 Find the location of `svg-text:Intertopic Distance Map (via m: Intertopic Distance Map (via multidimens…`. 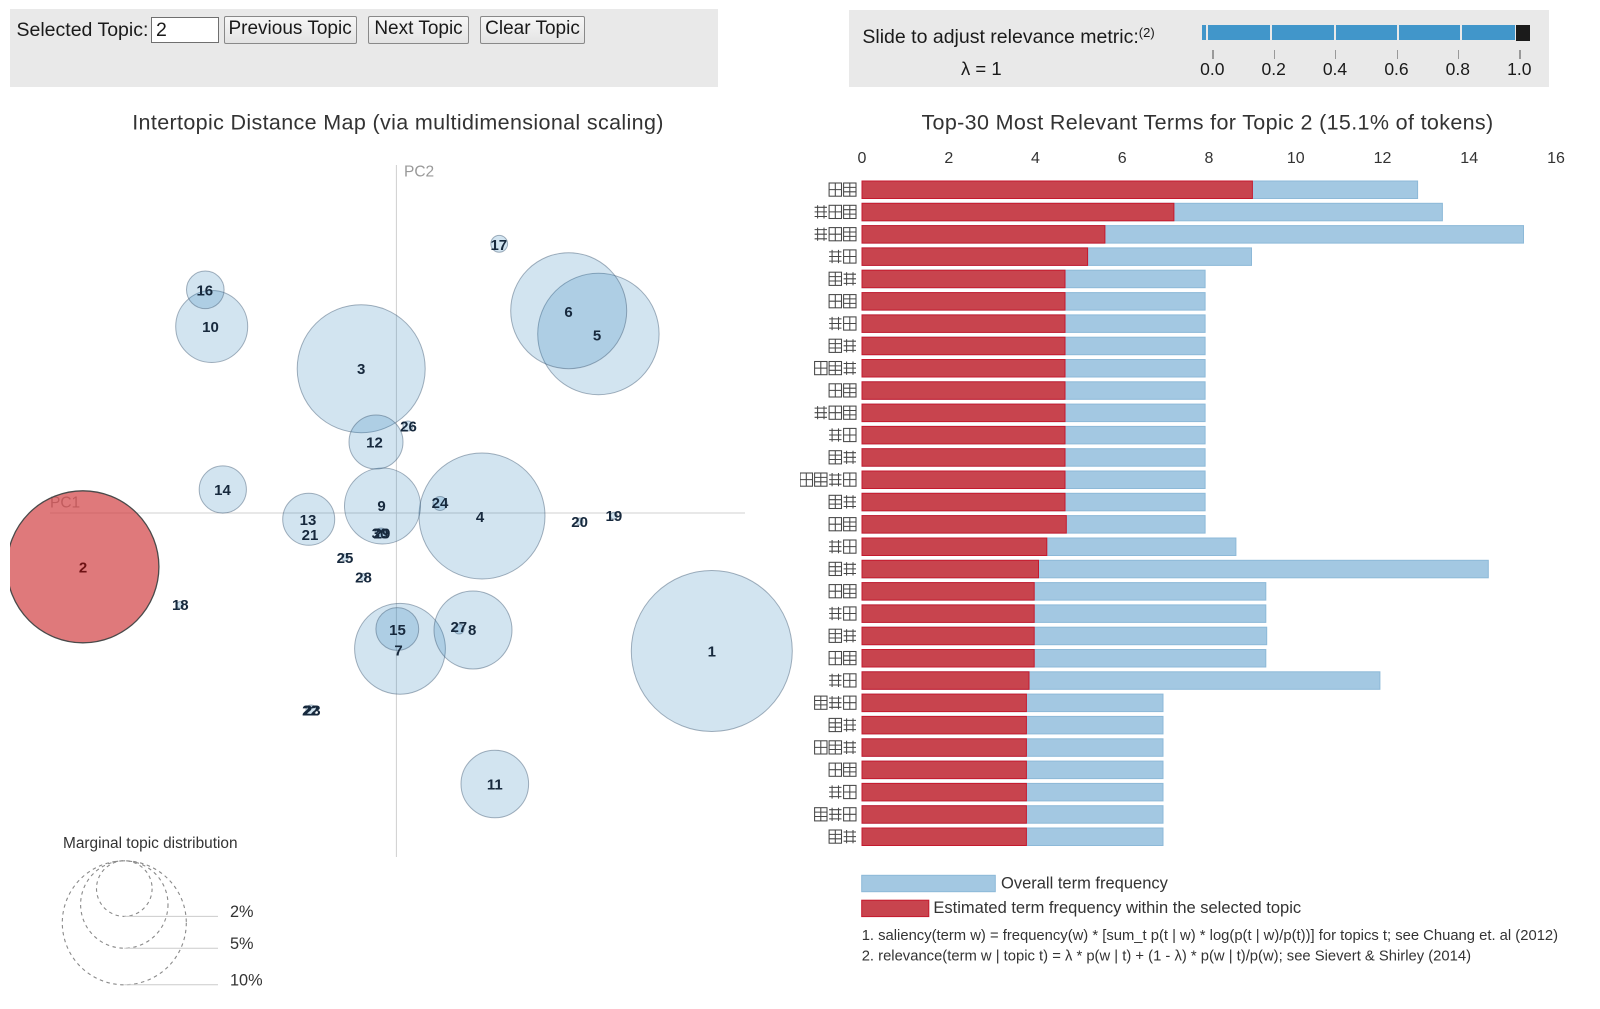

svg-text:Intertopic Distance Map (via m: Intertopic Distance Map (via multidimens… is located at coordinates (398, 123).